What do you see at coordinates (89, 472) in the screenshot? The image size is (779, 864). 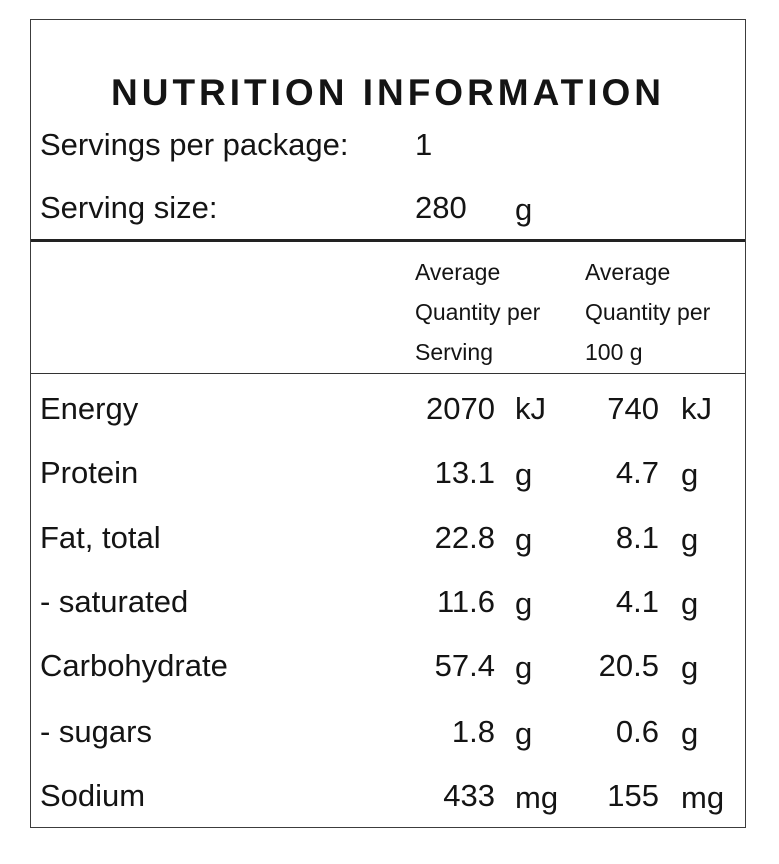 I see `row-label: Protein` at bounding box center [89, 472].